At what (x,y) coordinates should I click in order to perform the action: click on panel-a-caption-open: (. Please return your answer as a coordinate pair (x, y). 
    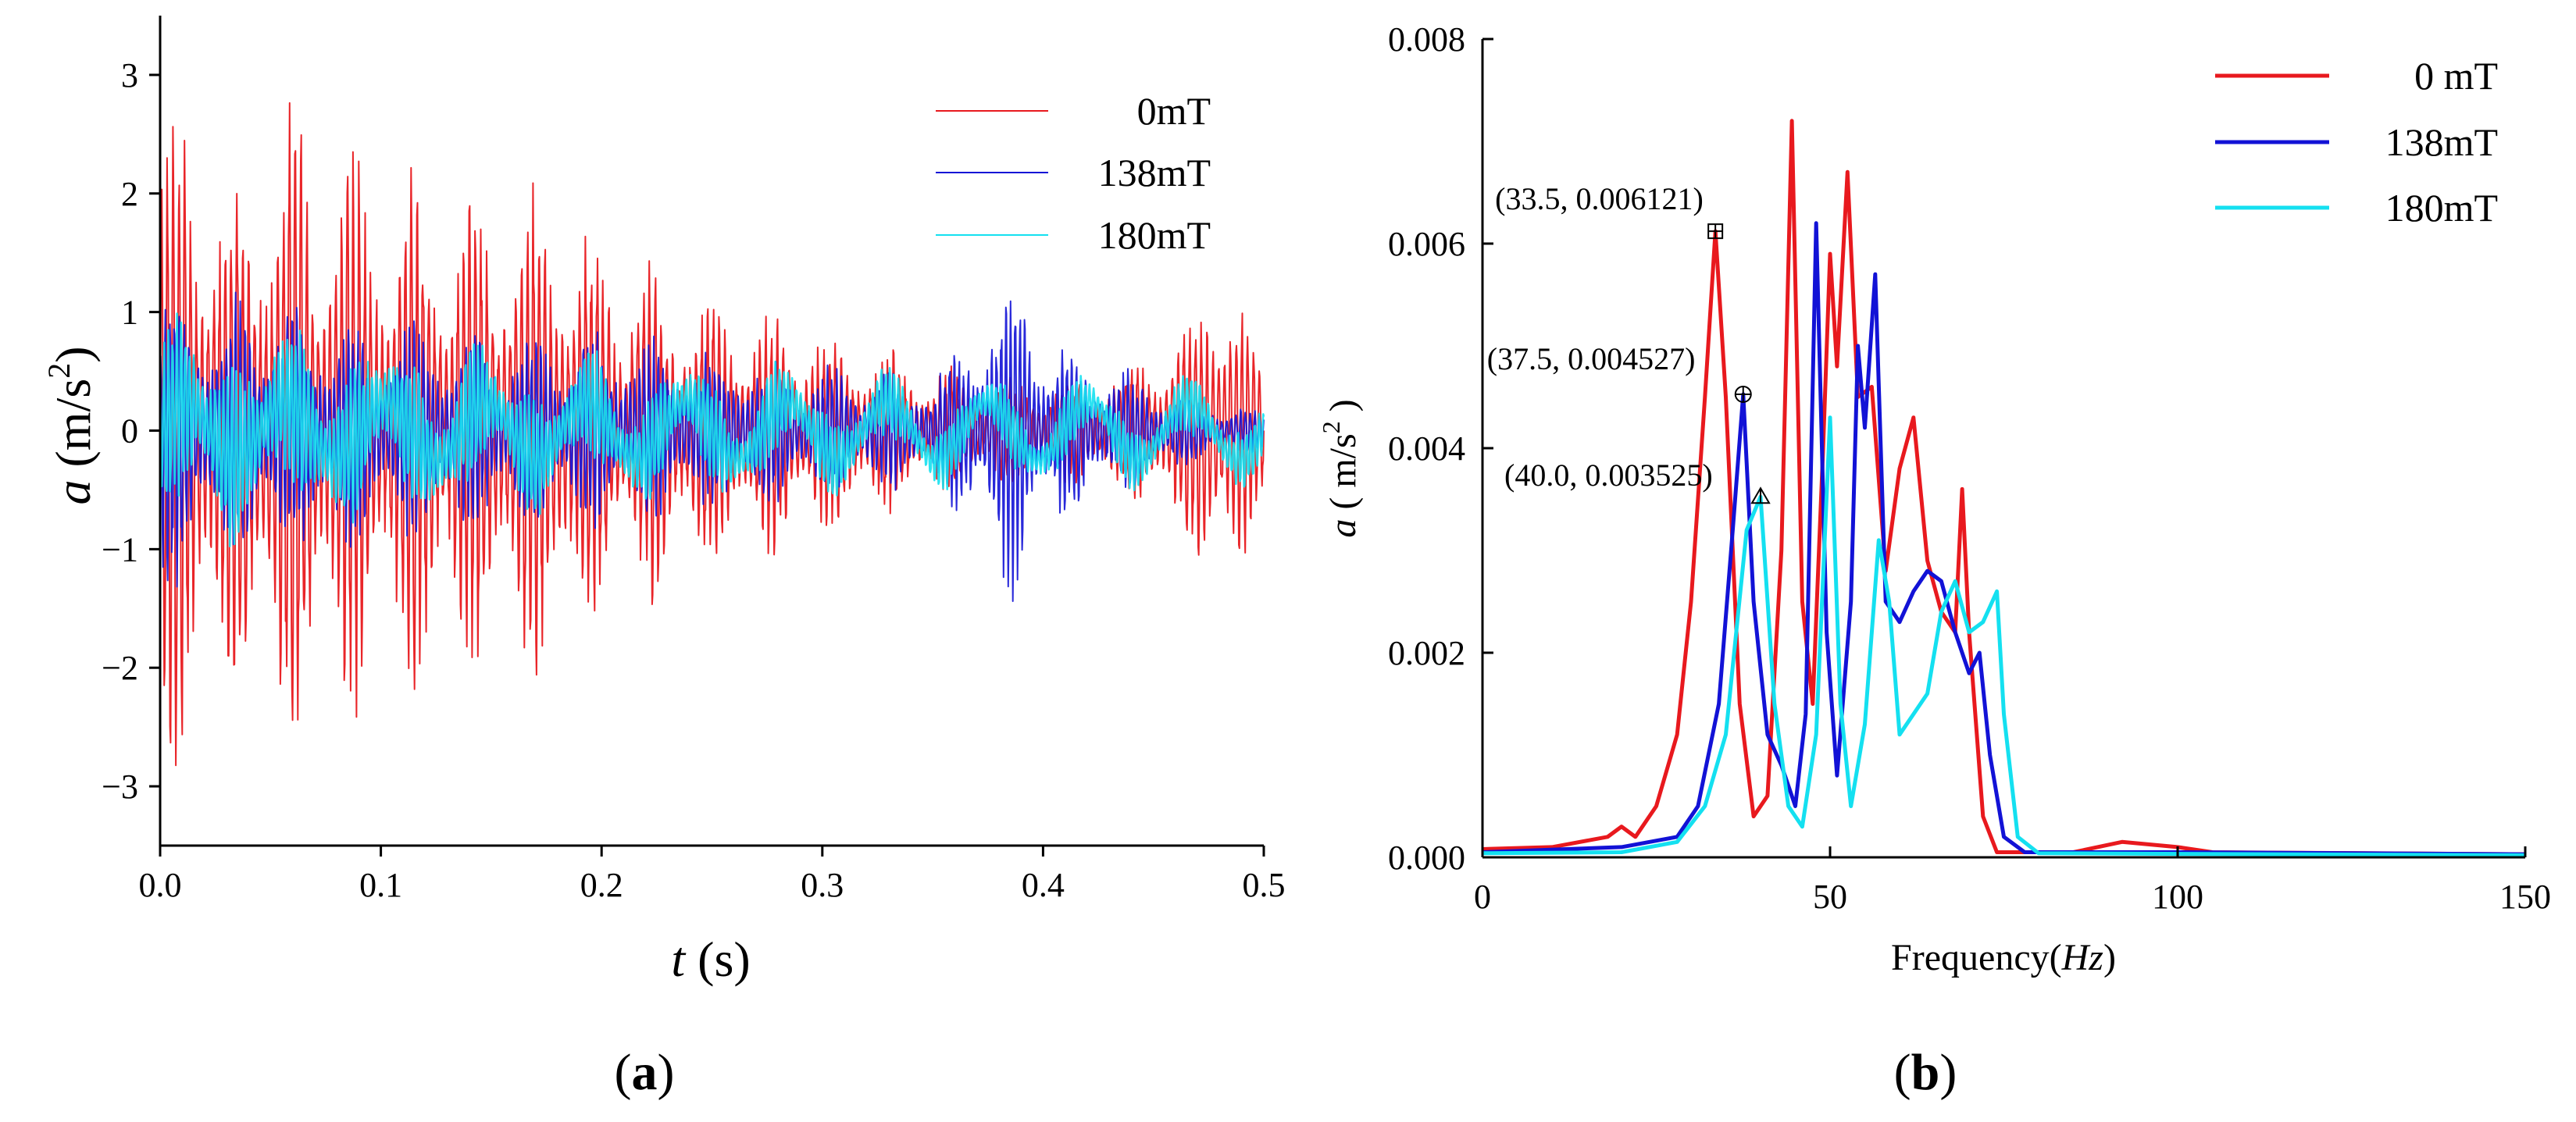
    Looking at the image, I should click on (623, 1072).